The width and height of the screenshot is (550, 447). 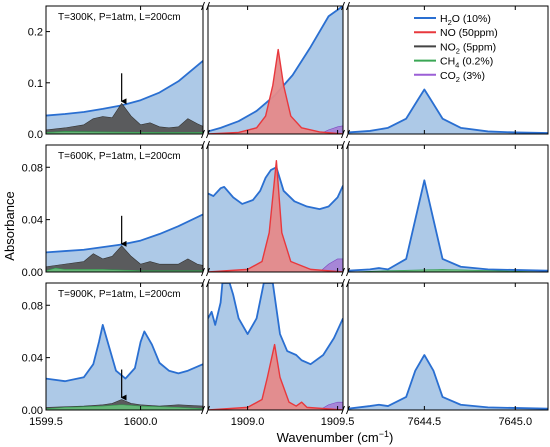 What do you see at coordinates (469, 33) in the screenshot?
I see `legend-entry-no: NO (50ppm)` at bounding box center [469, 33].